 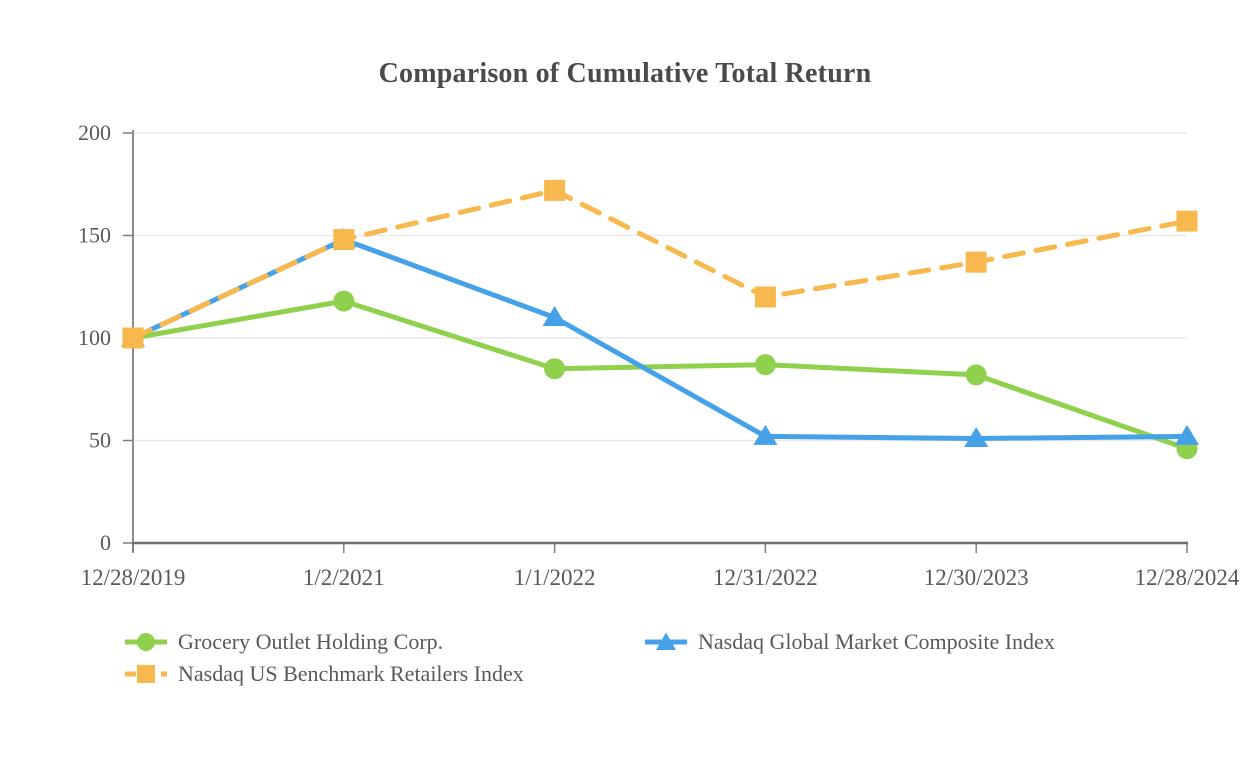 I want to click on y-tick-label: 100, so click(x=94, y=337).